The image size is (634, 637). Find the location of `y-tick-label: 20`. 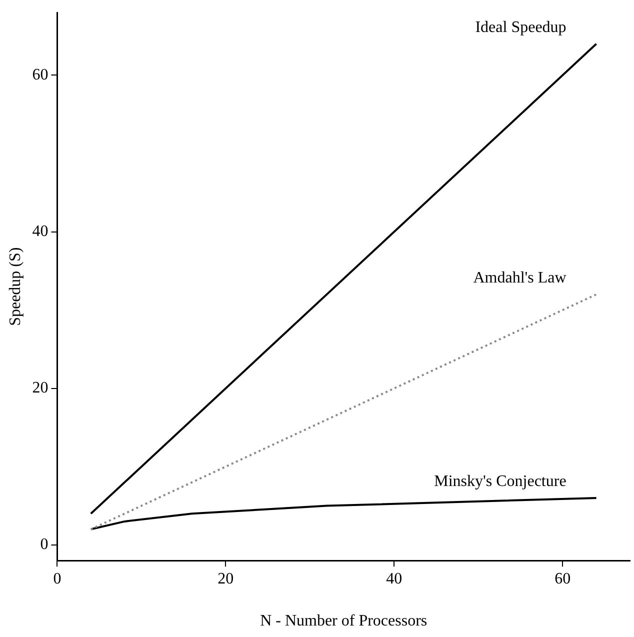

y-tick-label: 20 is located at coordinates (40, 388).